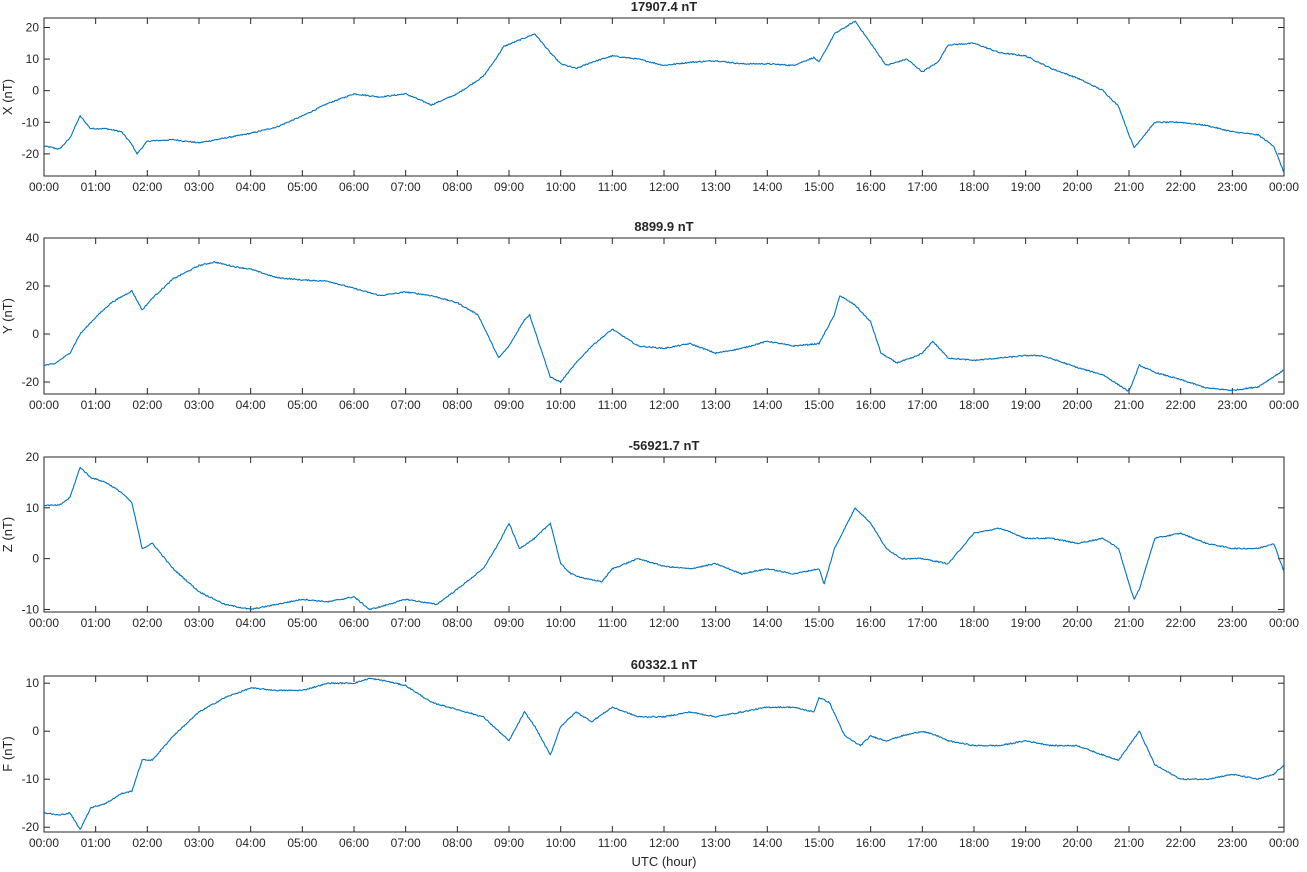 The image size is (1307, 872). Describe the element at coordinates (7, 316) in the screenshot. I see `y-axis-label: Y (nT)` at that location.